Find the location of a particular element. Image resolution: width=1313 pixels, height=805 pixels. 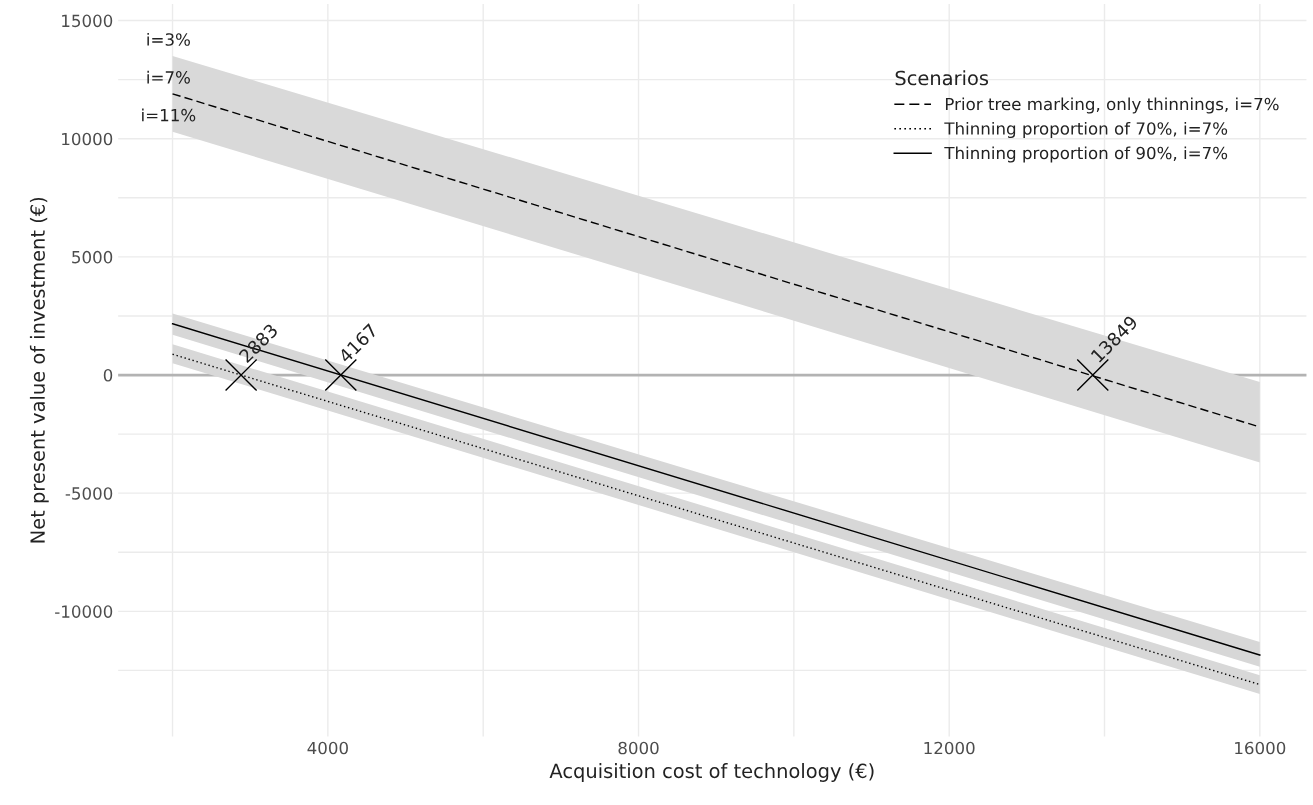

legend-label: Prior tree marking, only thinnings, i=7% is located at coordinates (1112, 105).